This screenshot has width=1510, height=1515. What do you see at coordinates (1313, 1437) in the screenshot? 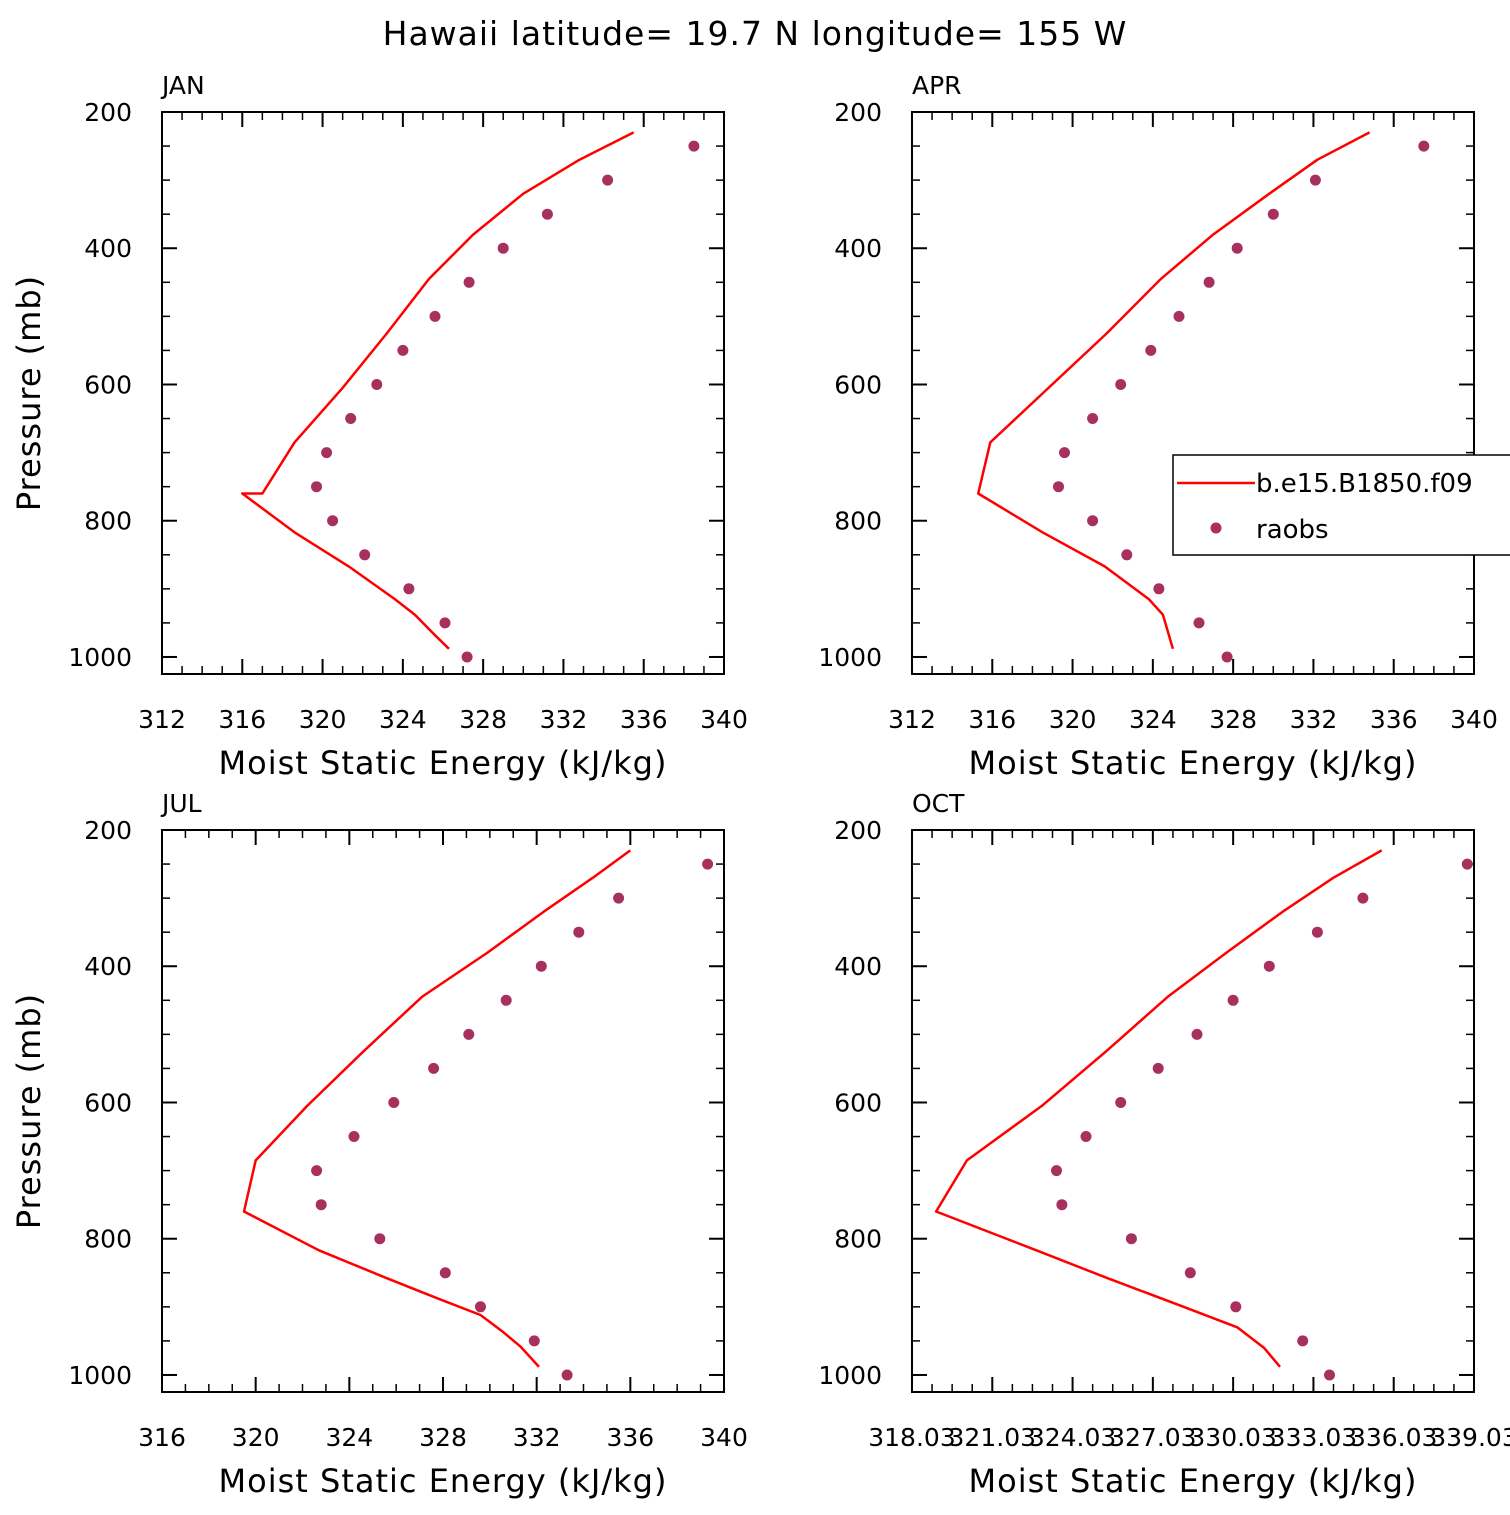
I see `x-tick-label: 333.03` at bounding box center [1313, 1437].